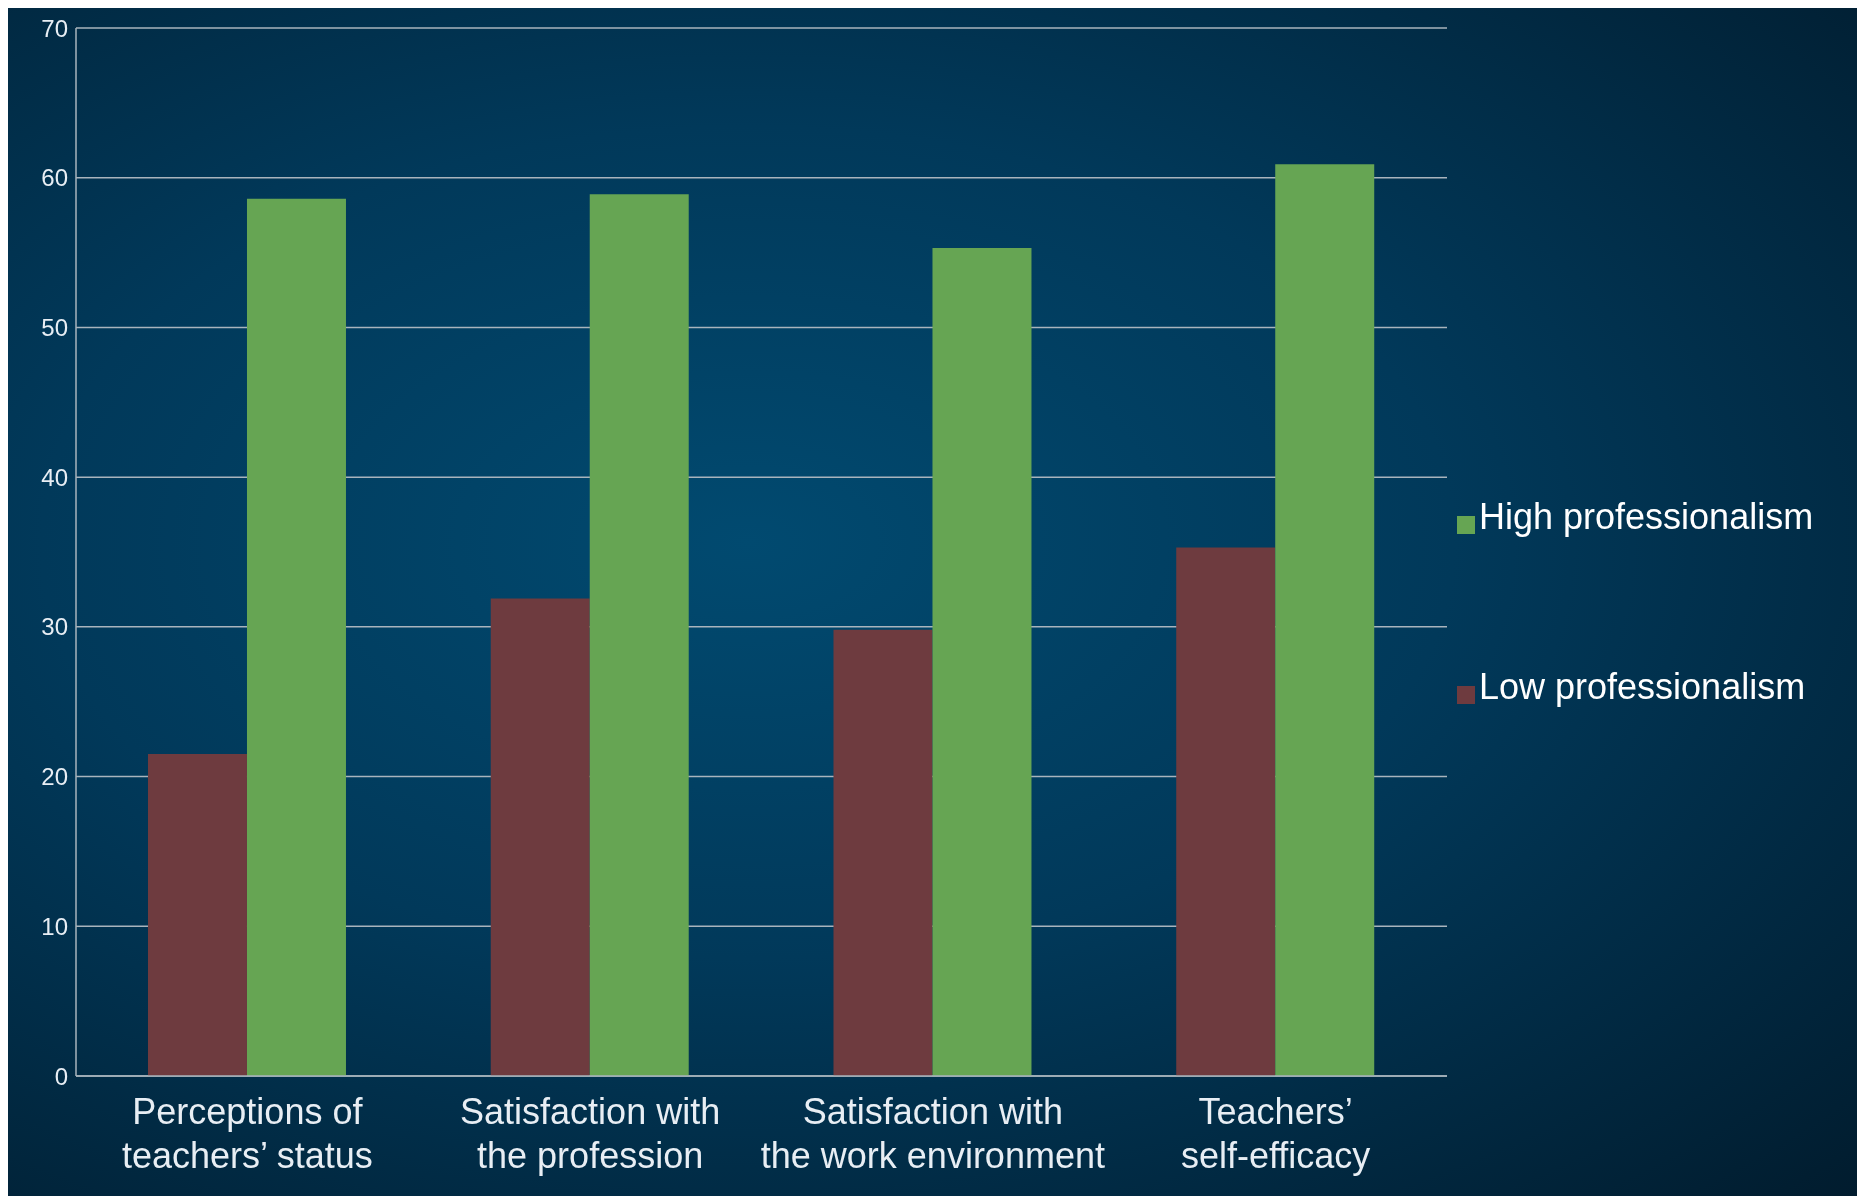 This screenshot has height=1204, width=1865. Describe the element at coordinates (1646, 516) in the screenshot. I see `legend-label: High professionalism` at that location.